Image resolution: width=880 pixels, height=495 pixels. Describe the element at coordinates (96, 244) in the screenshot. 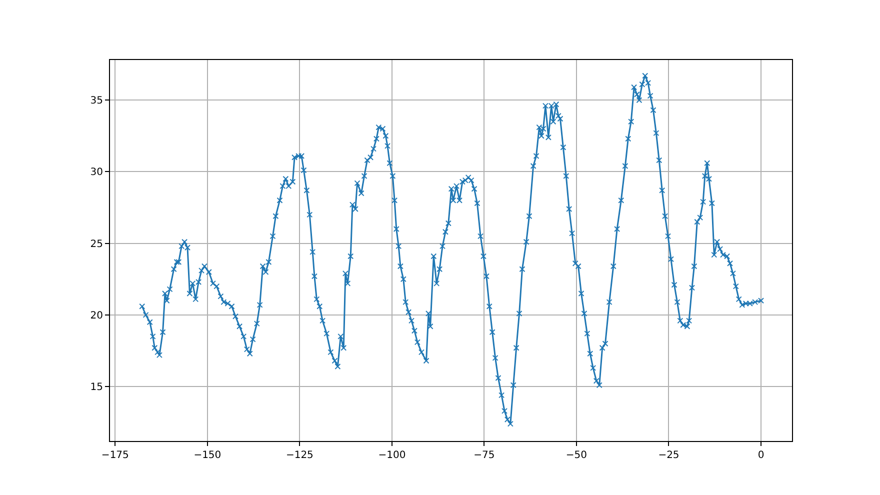

I see `y-tick-label: 25` at that location.